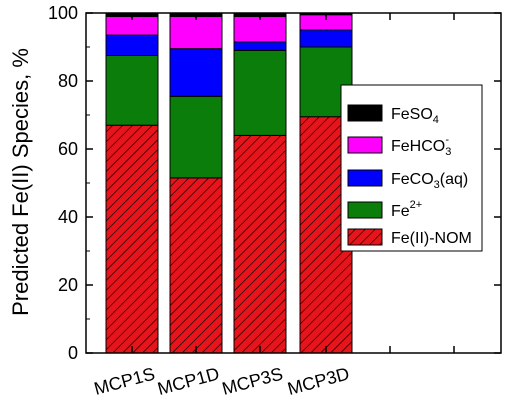 This screenshot has height=418, width=510. What do you see at coordinates (124, 381) in the screenshot?
I see `x-tick-label-mcp1s: MCP1S` at bounding box center [124, 381].